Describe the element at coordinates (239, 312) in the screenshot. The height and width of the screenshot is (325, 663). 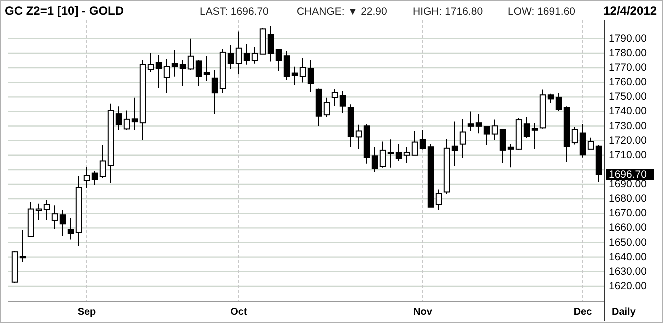
I see `x-tick-label: Oct` at that location.